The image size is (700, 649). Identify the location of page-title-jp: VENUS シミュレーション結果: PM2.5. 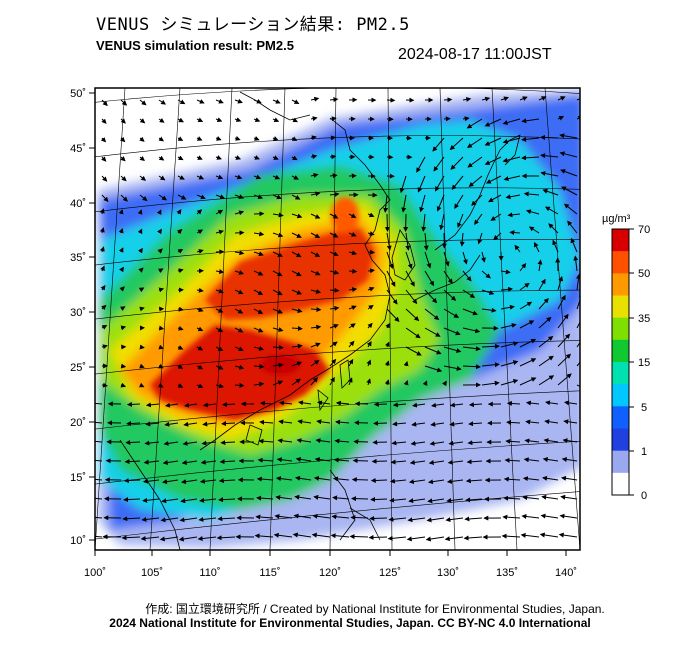
(253, 25).